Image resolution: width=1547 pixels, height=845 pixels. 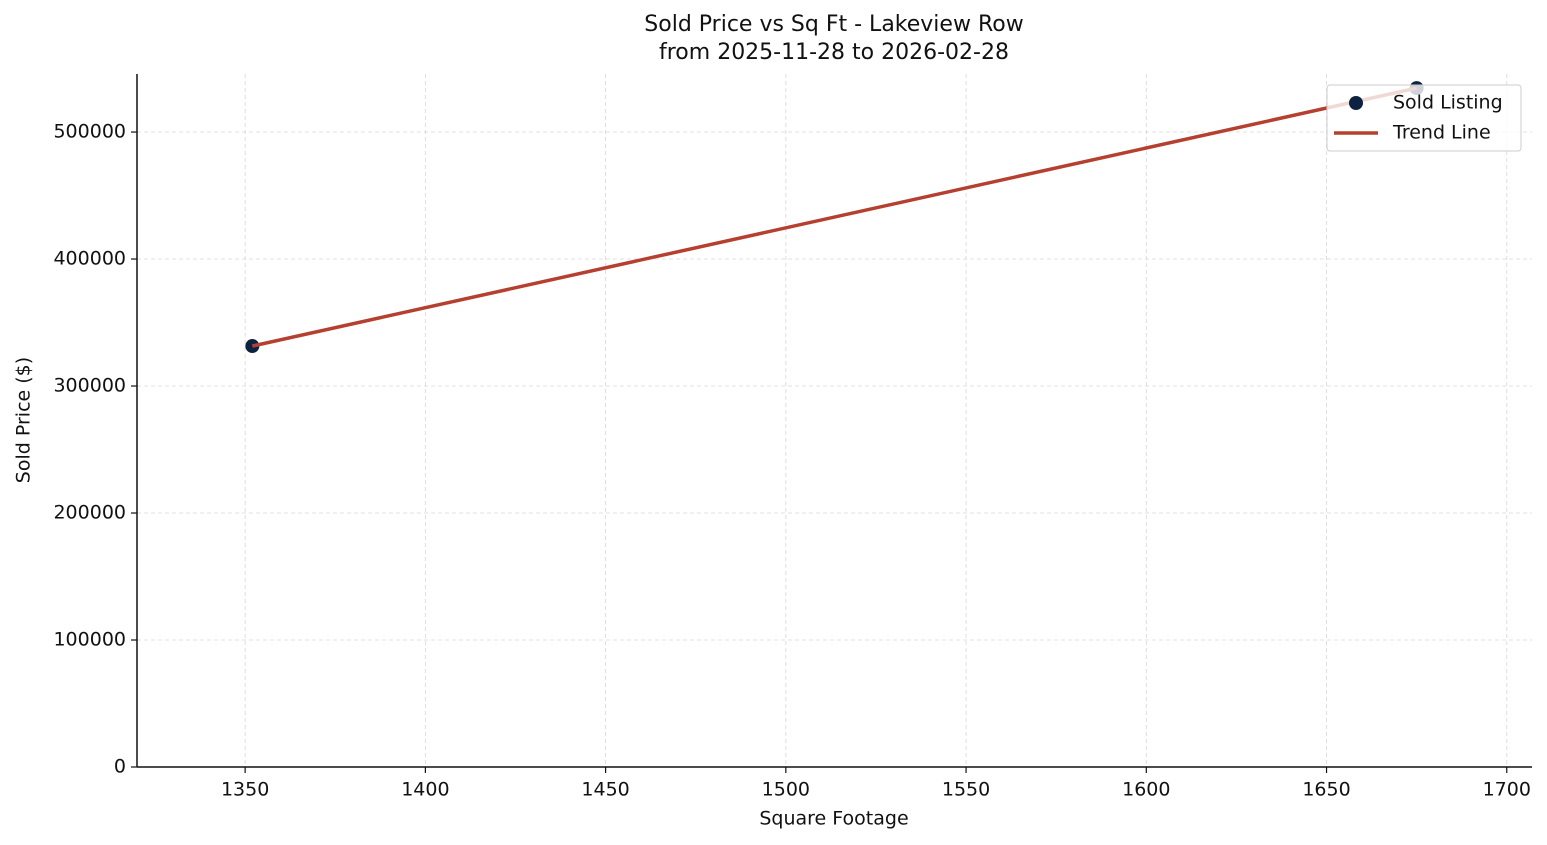 I want to click on x-axis-label: Square Footage, so click(x=833, y=819).